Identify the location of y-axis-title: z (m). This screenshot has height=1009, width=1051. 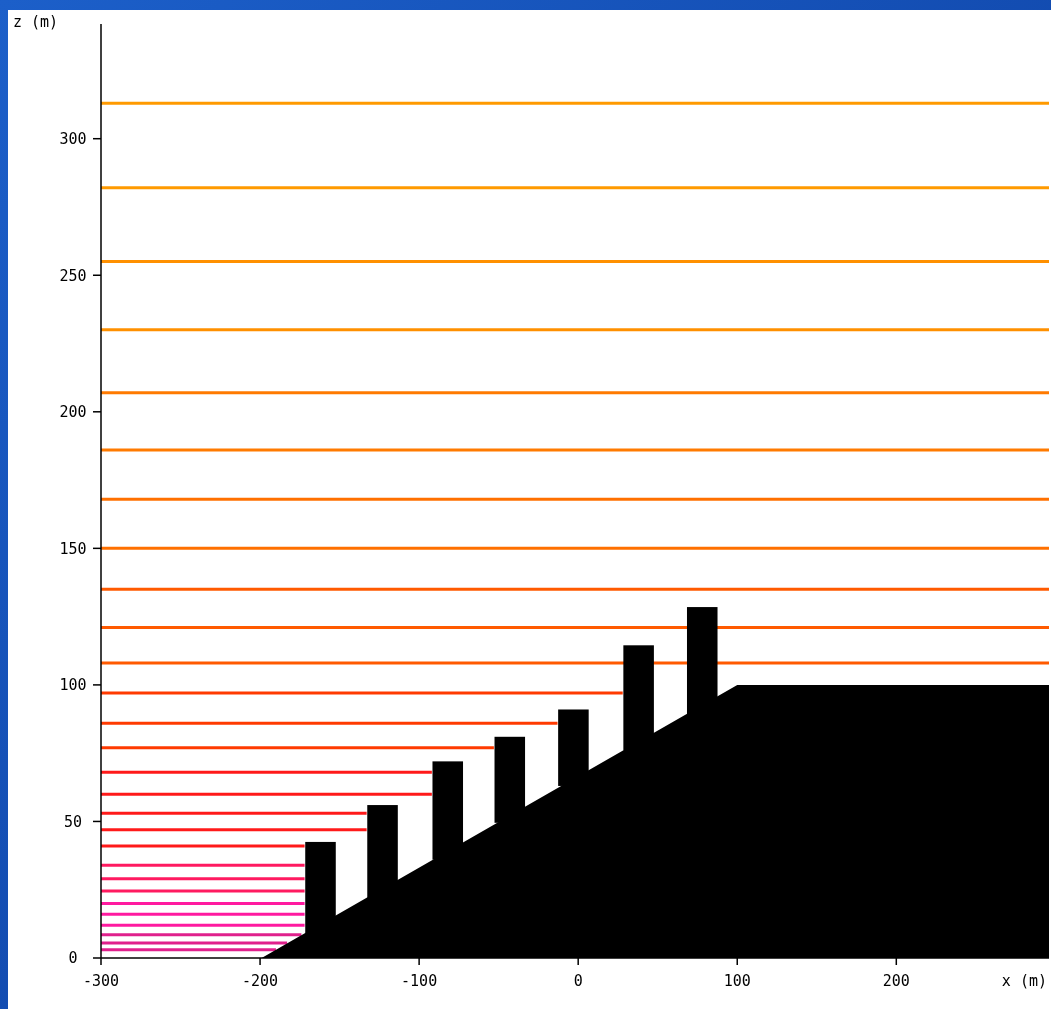
(36, 22).